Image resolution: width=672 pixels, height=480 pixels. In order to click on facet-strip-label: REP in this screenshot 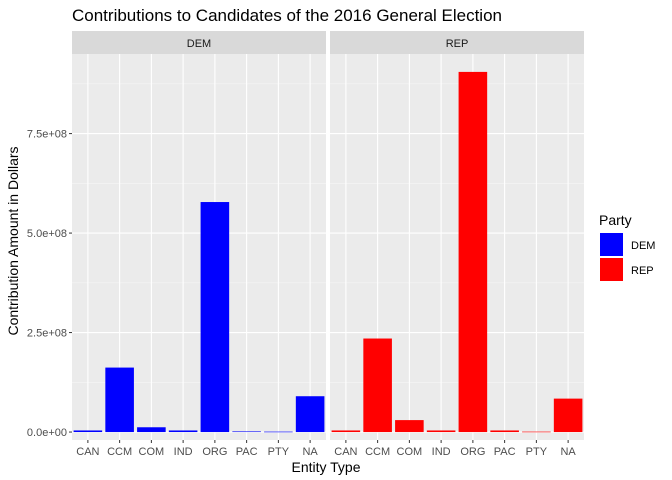, I will do `click(457, 44)`.